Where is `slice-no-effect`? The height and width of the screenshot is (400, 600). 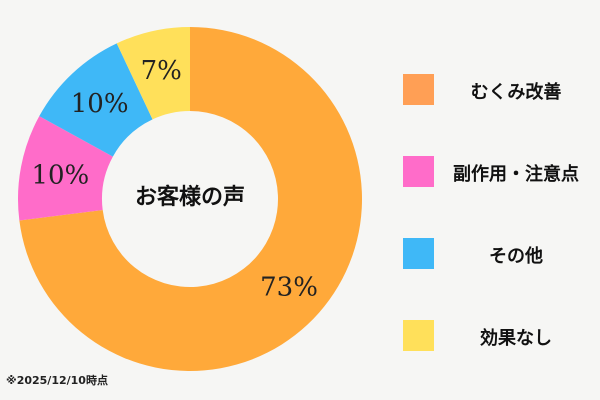 slice-no-effect is located at coordinates (153, 73).